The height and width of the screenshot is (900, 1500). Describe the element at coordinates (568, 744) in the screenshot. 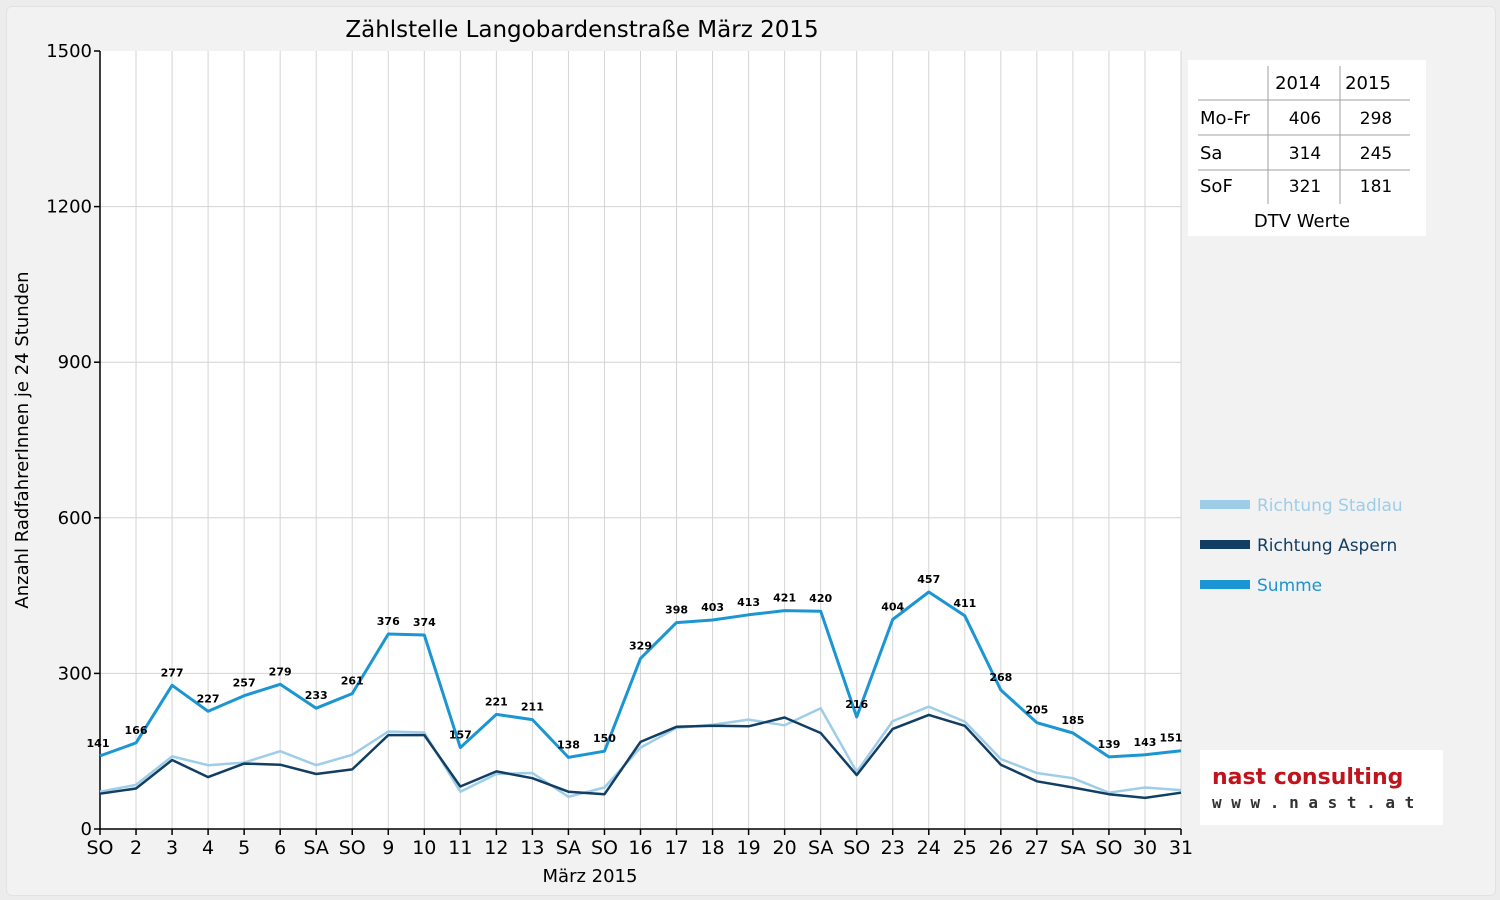

I see `data-label: 138` at that location.